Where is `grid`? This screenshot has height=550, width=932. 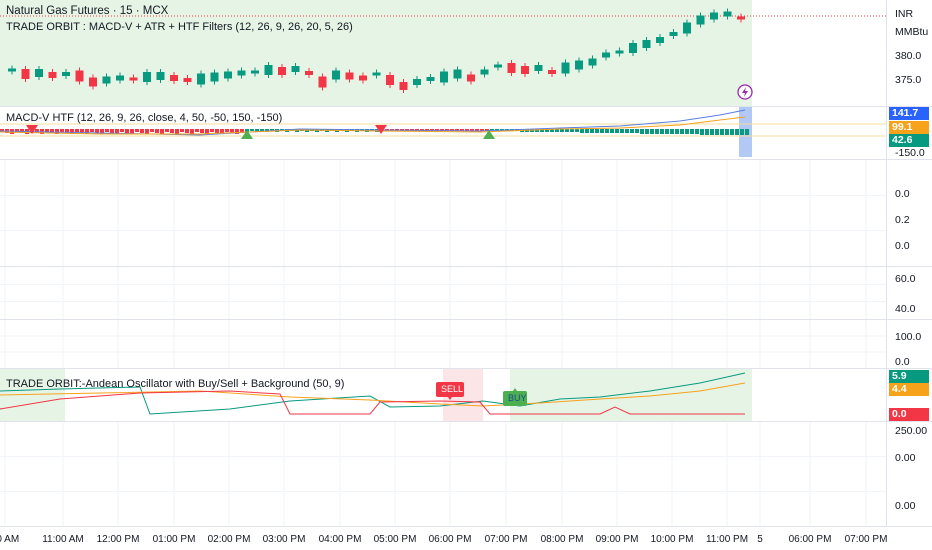 grid is located at coordinates (443, 293).